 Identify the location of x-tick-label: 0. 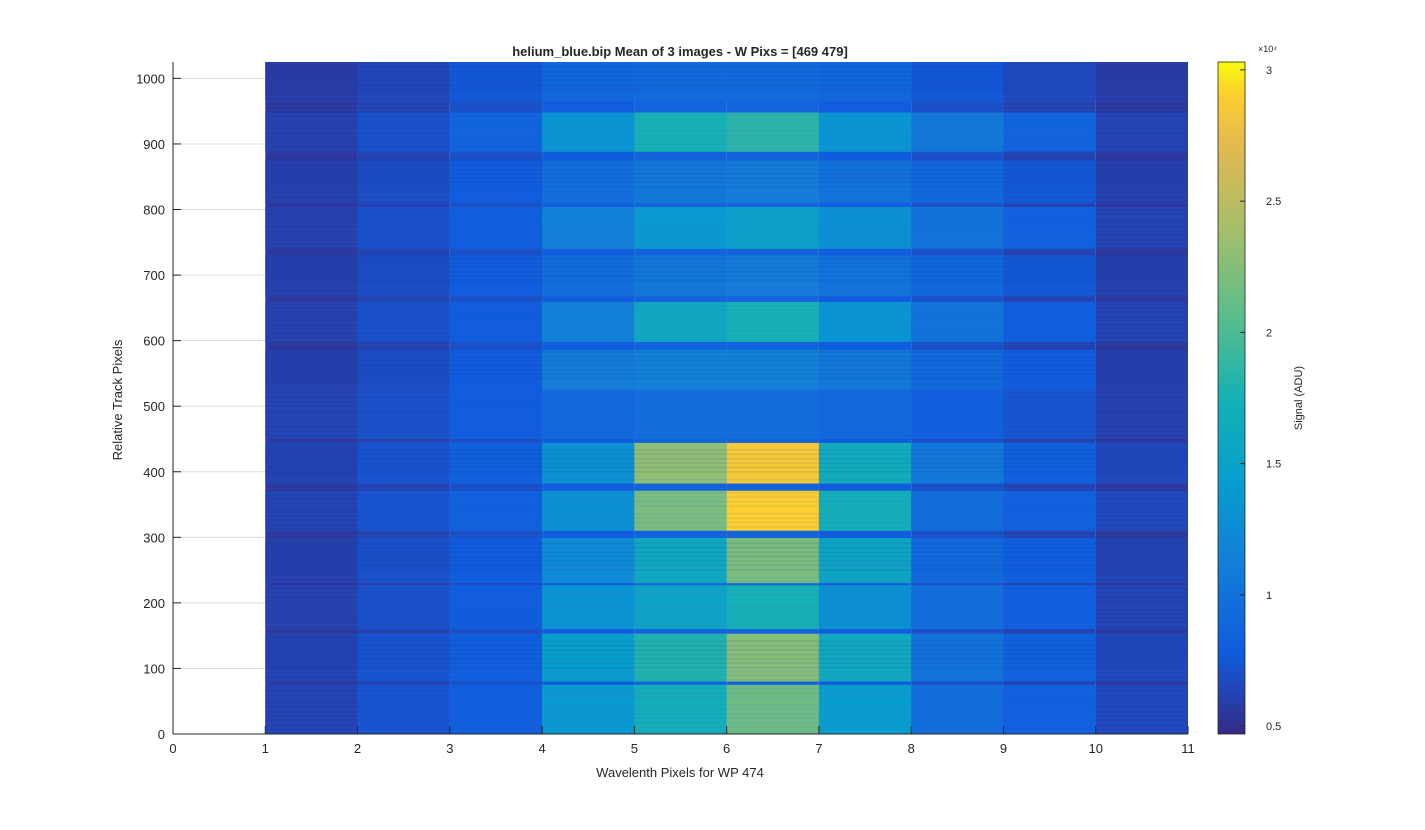
(172, 748).